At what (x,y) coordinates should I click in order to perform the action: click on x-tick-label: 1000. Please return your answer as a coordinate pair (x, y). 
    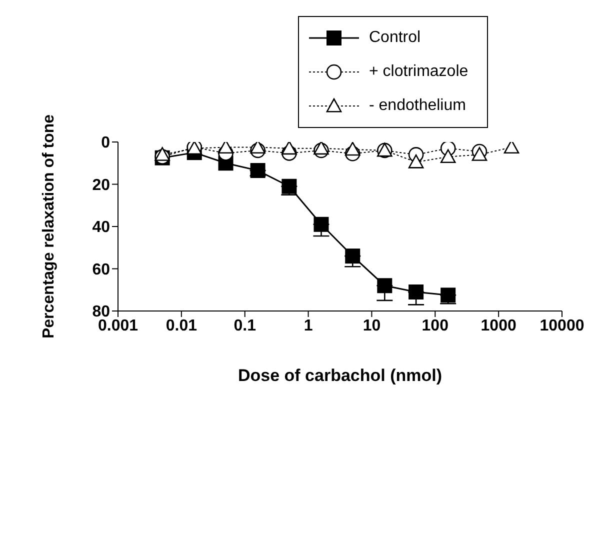
    Looking at the image, I should click on (498, 325).